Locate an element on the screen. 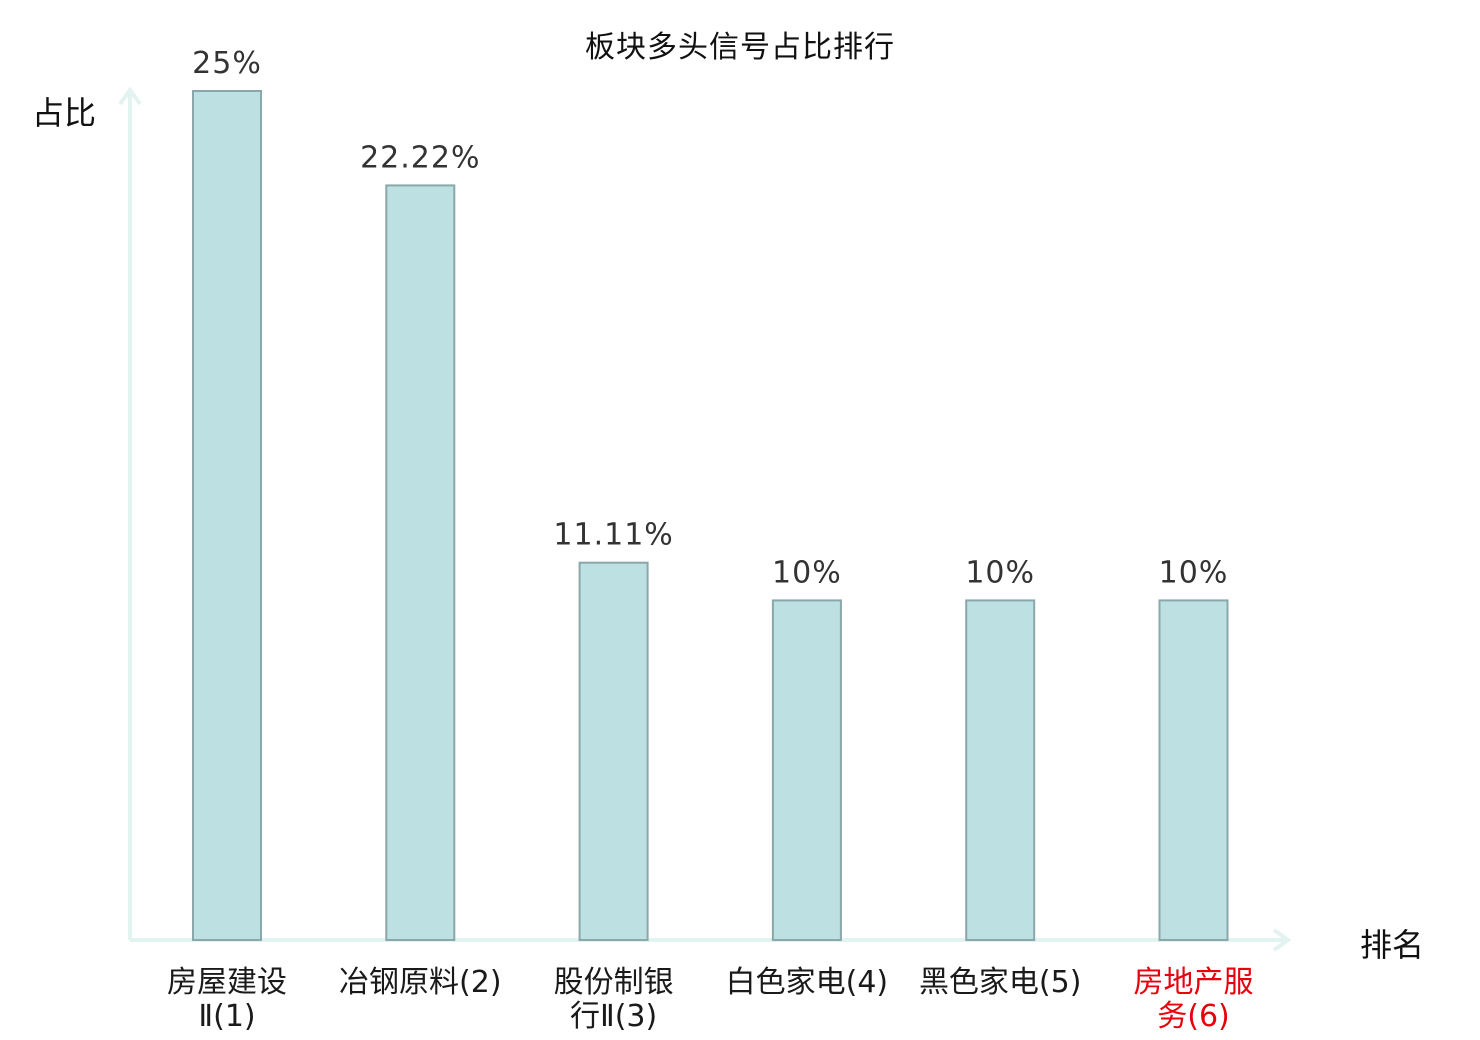 The height and width of the screenshot is (1040, 1480). chart-title: 板块多头信号占比排行 is located at coordinates (740, 47).